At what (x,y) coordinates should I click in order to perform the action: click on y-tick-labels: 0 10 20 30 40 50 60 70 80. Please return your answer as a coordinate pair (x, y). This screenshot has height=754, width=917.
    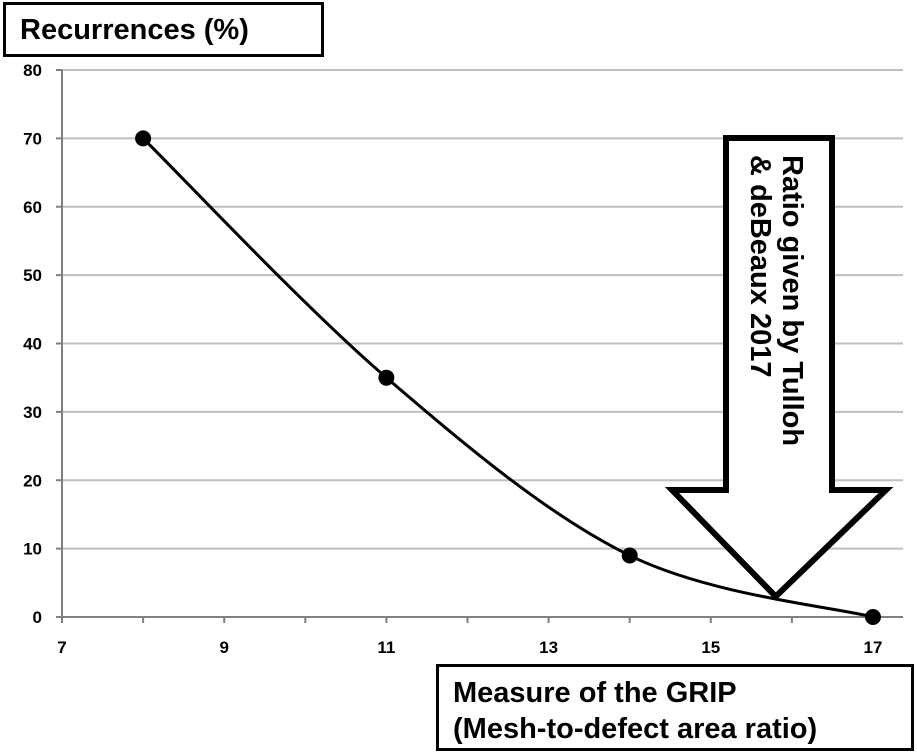
    Looking at the image, I should click on (32, 344).